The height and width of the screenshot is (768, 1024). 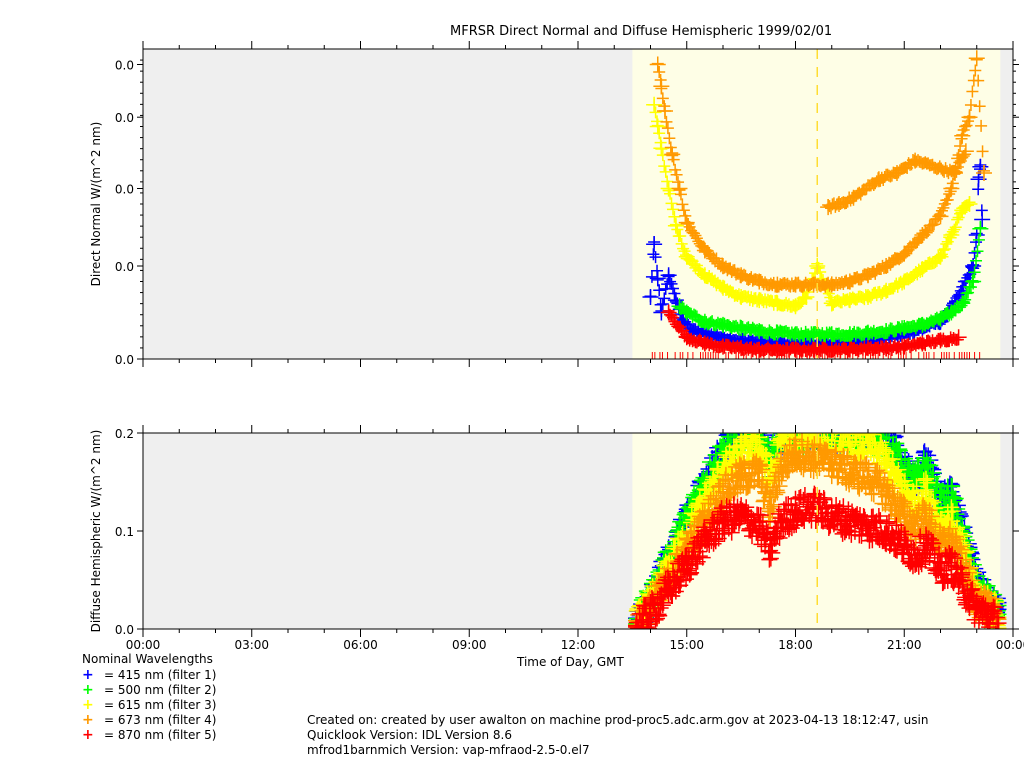 What do you see at coordinates (96, 204) in the screenshot?
I see `top-y-axis-label: Direct Normal W/(m^2 nm)` at bounding box center [96, 204].